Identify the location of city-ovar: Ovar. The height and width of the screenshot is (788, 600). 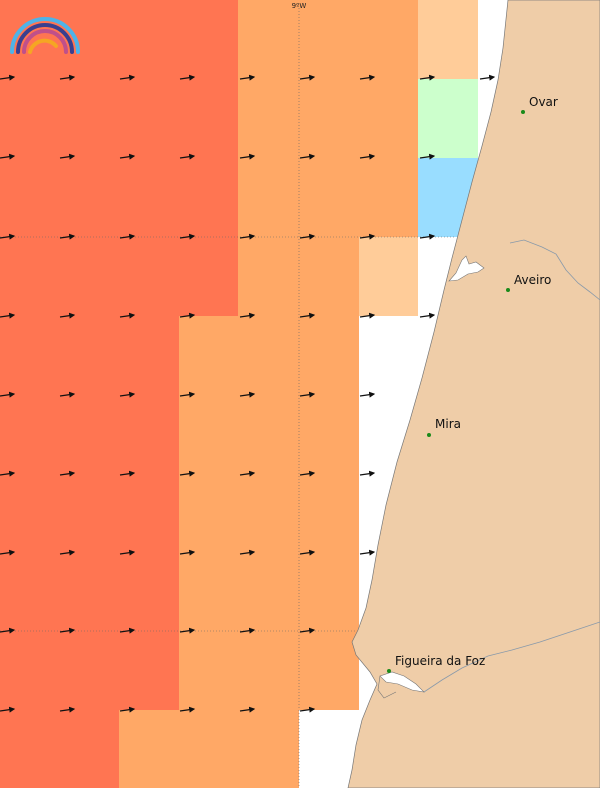
(539, 104).